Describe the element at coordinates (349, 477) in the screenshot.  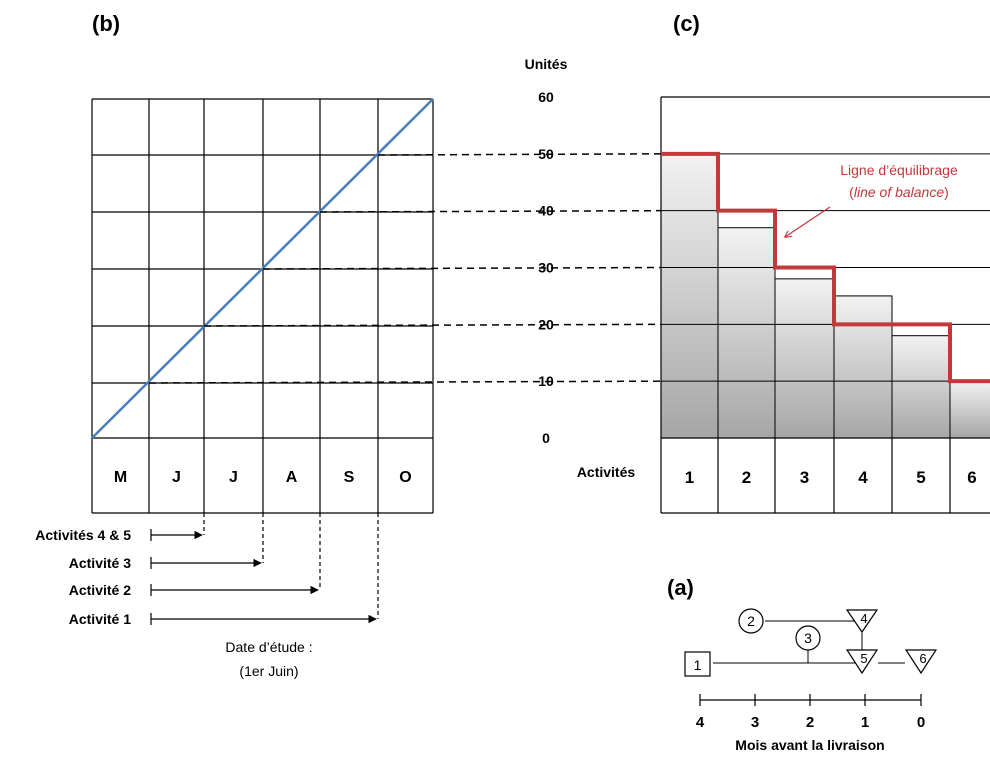
I see `month-label-september: S` at that location.